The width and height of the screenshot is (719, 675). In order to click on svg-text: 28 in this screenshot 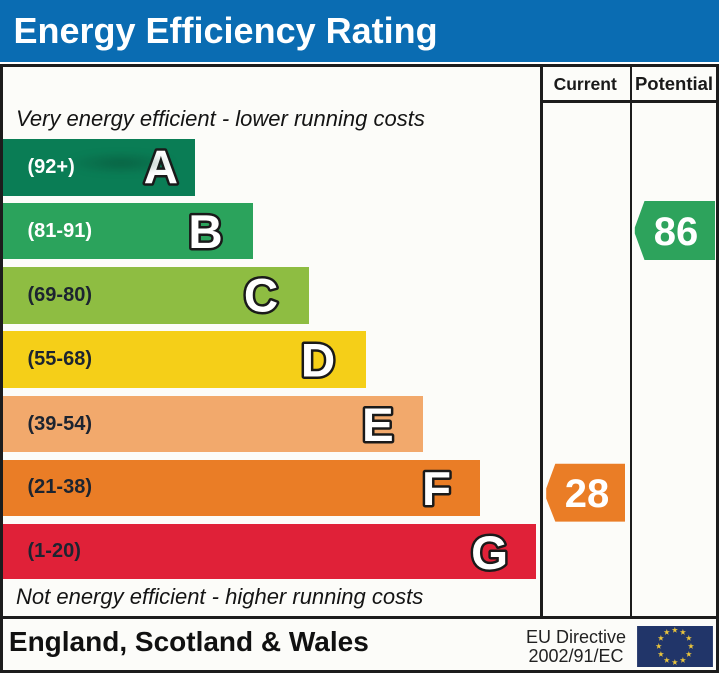, I will do `click(587, 494)`.